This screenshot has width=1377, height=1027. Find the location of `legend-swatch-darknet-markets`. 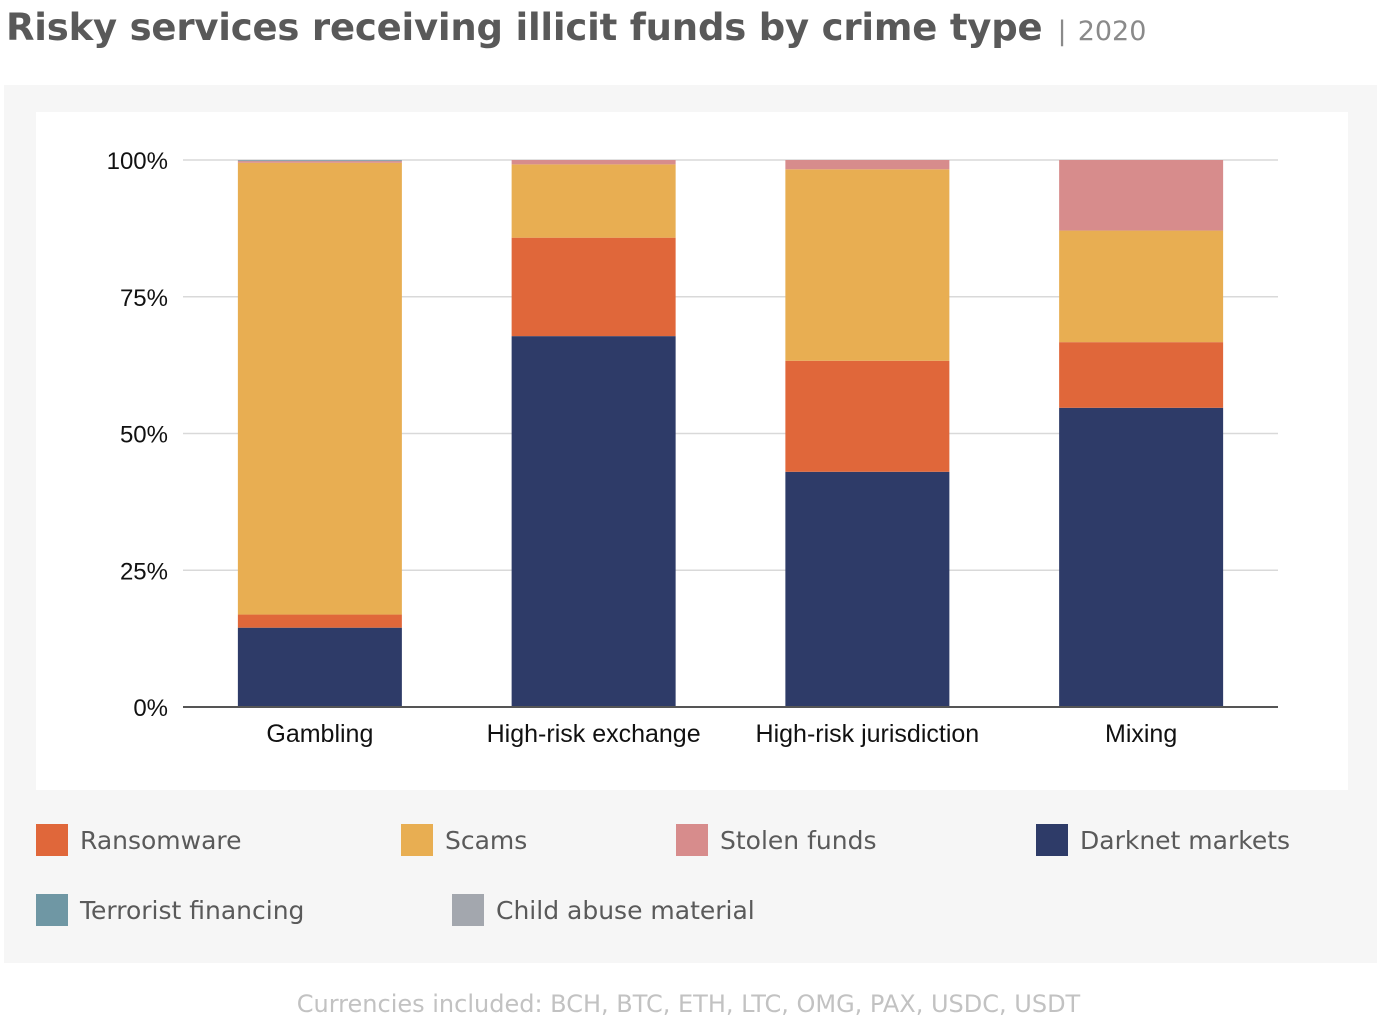

legend-swatch-darknet-markets is located at coordinates (1052, 840).